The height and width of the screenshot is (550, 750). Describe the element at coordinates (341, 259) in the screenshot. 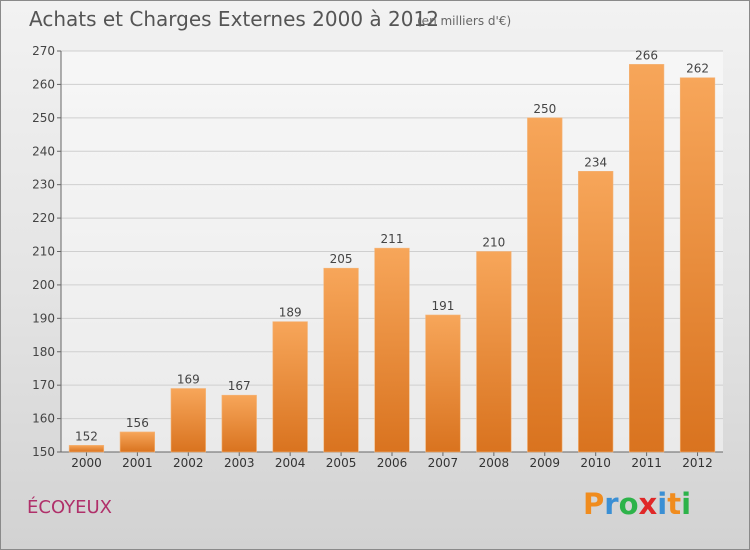

I see `value-label: 205` at that location.